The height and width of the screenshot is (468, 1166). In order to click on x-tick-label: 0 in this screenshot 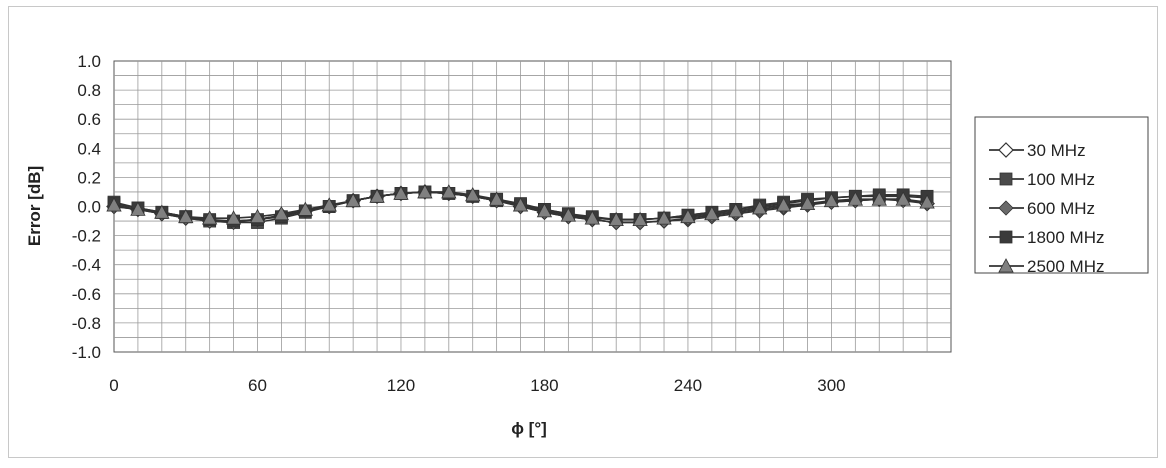, I will do `click(113, 385)`.